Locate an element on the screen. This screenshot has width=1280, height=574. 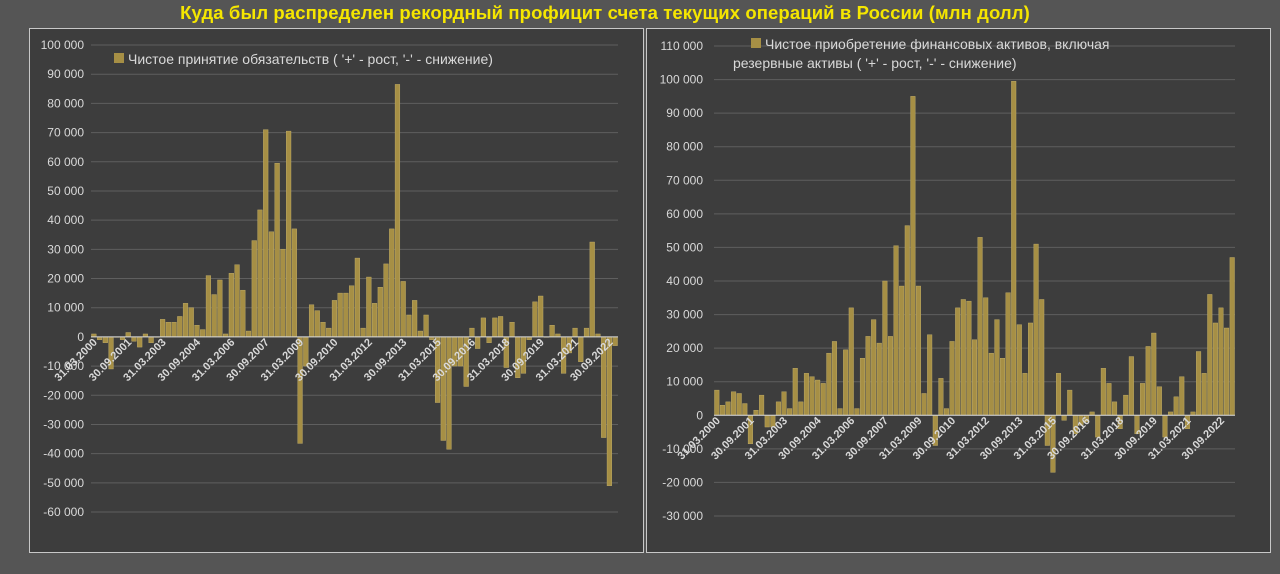
assets-ytick-label: 40 000 is located at coordinates (684, 281).